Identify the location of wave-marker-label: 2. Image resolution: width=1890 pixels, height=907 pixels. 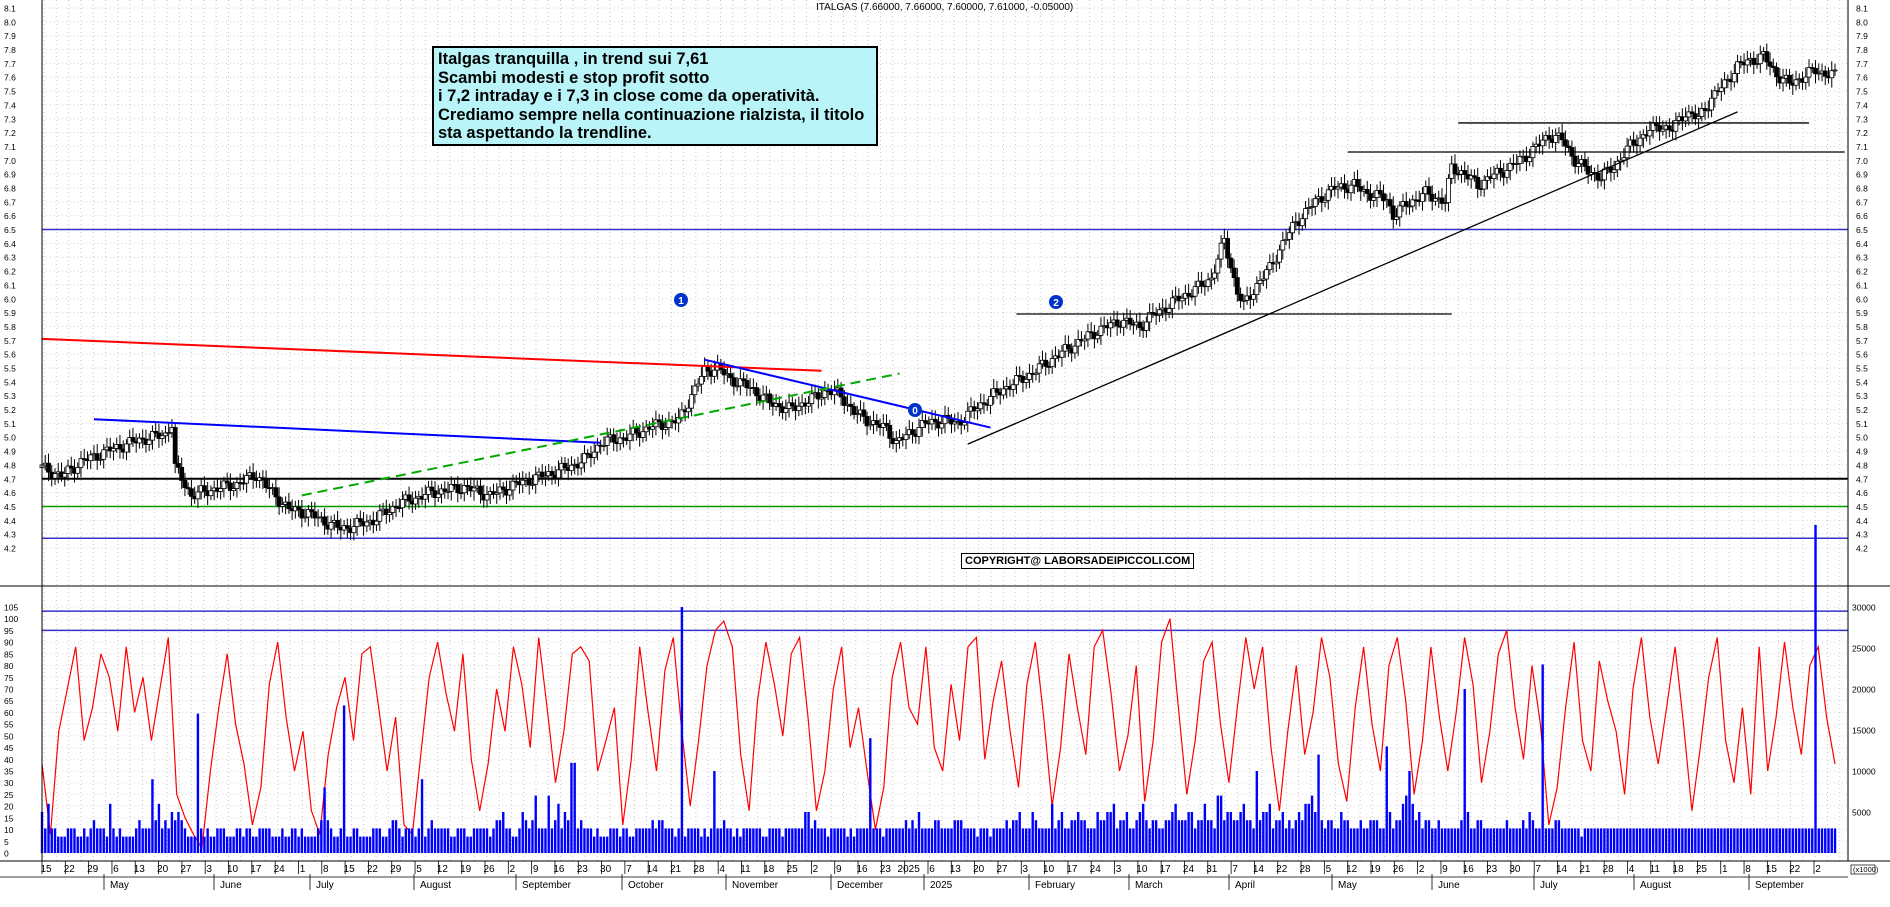
(1056, 303).